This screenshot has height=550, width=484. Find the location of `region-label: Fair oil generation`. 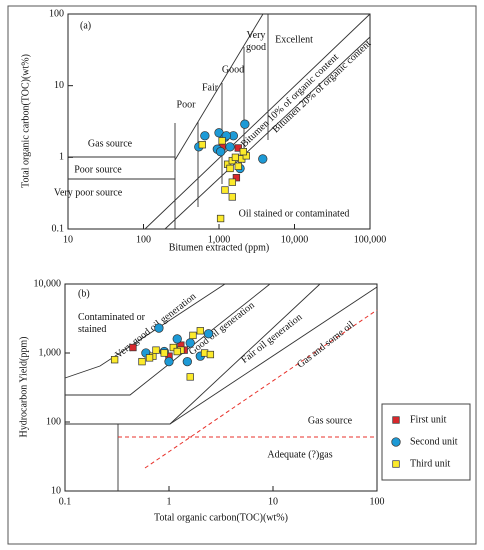

region-label: Fair oil generation is located at coordinates (271, 339).